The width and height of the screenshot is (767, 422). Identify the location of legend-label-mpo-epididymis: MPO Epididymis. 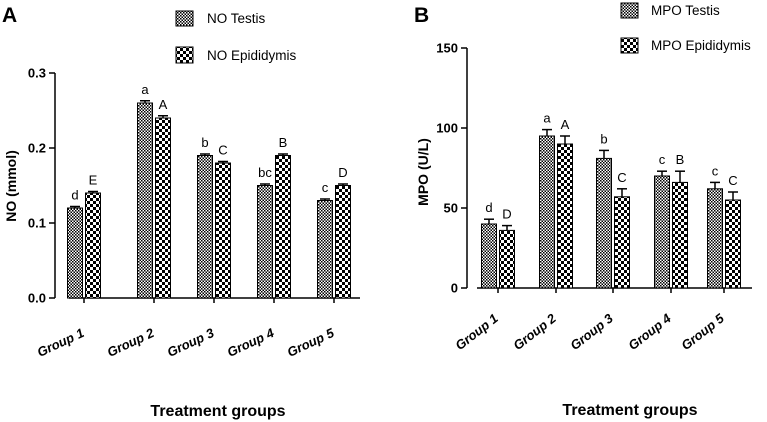
(701, 45).